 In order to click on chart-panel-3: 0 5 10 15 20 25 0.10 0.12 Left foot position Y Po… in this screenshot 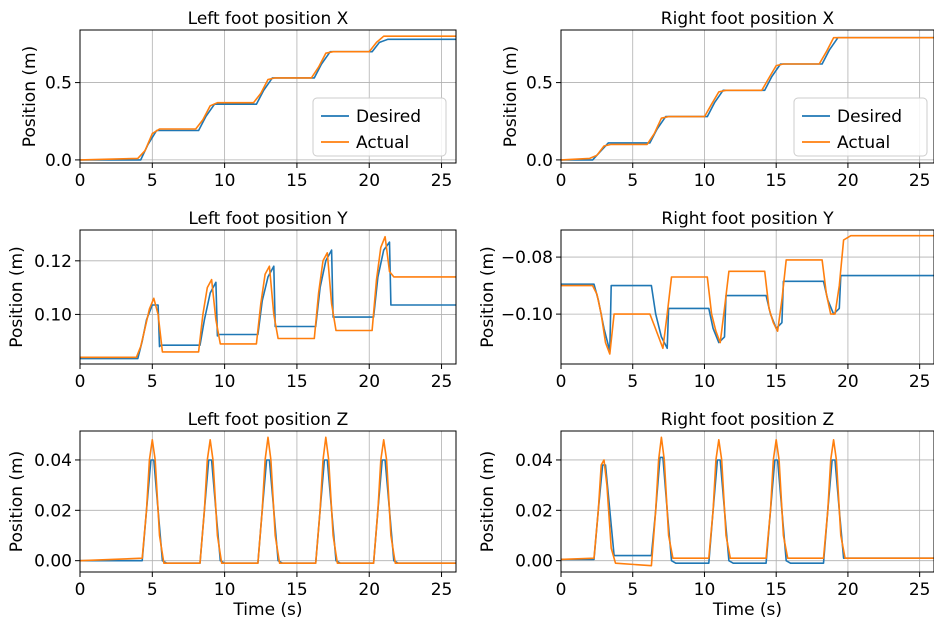, I will do `click(232, 300)`.